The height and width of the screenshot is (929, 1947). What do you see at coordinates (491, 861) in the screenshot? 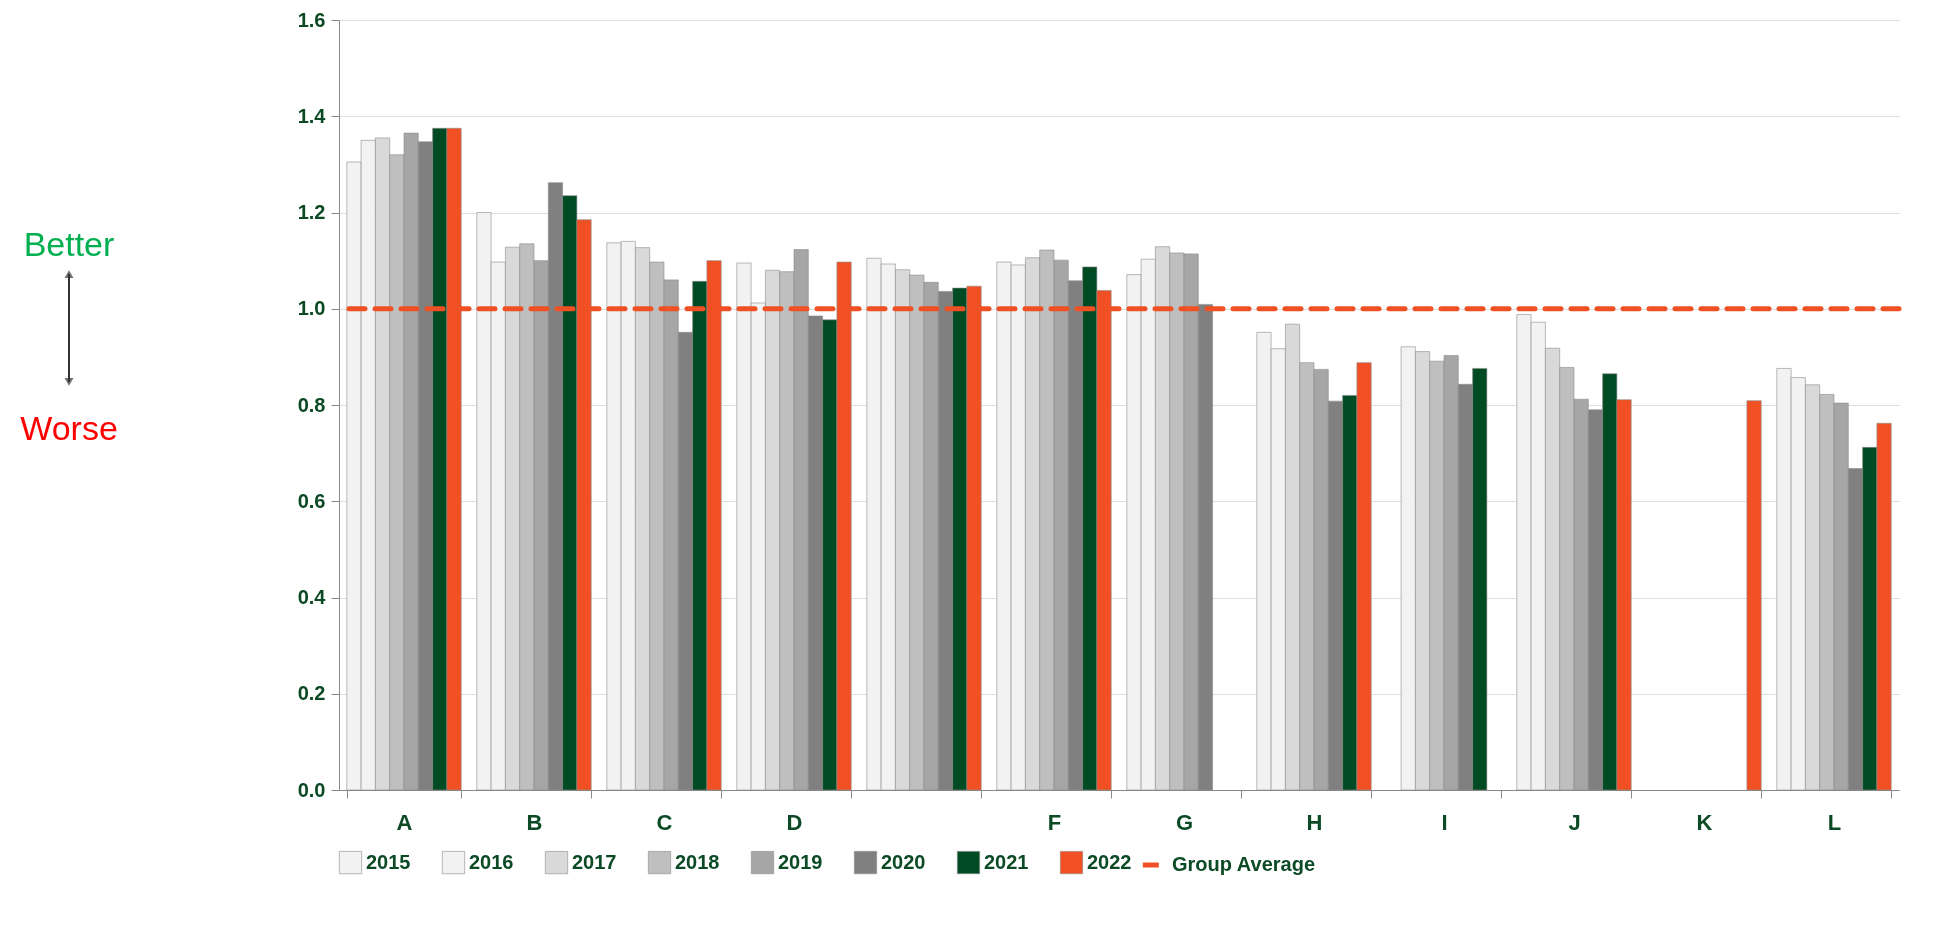
I see `legend-label: 2016` at bounding box center [491, 861].